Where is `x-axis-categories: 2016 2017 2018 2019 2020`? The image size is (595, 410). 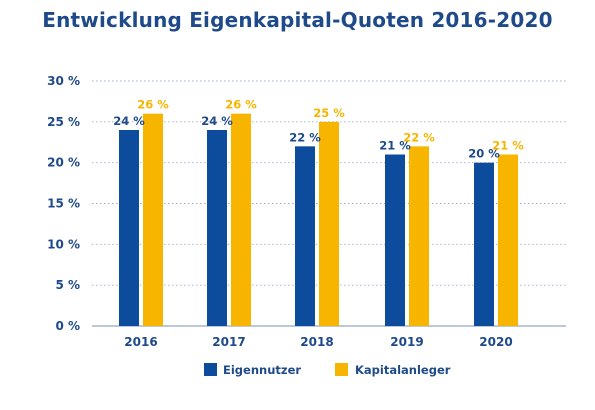
x-axis-categories: 2016 2017 2018 2019 2020 is located at coordinates (318, 342).